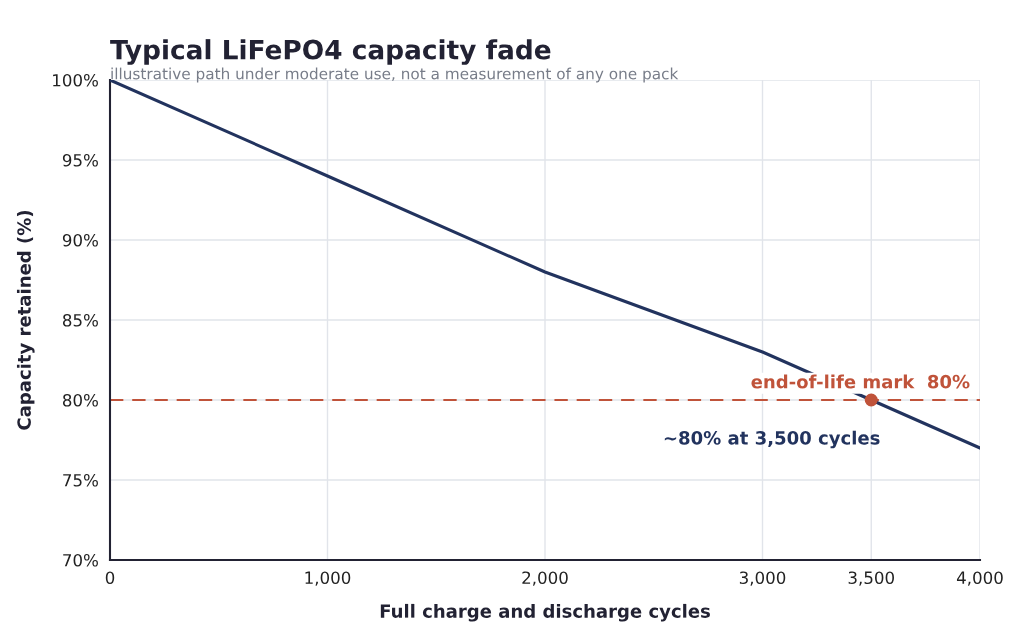 This screenshot has height=640, width=1020. What do you see at coordinates (328, 578) in the screenshot?
I see `x-tick-label: 1,000` at bounding box center [328, 578].